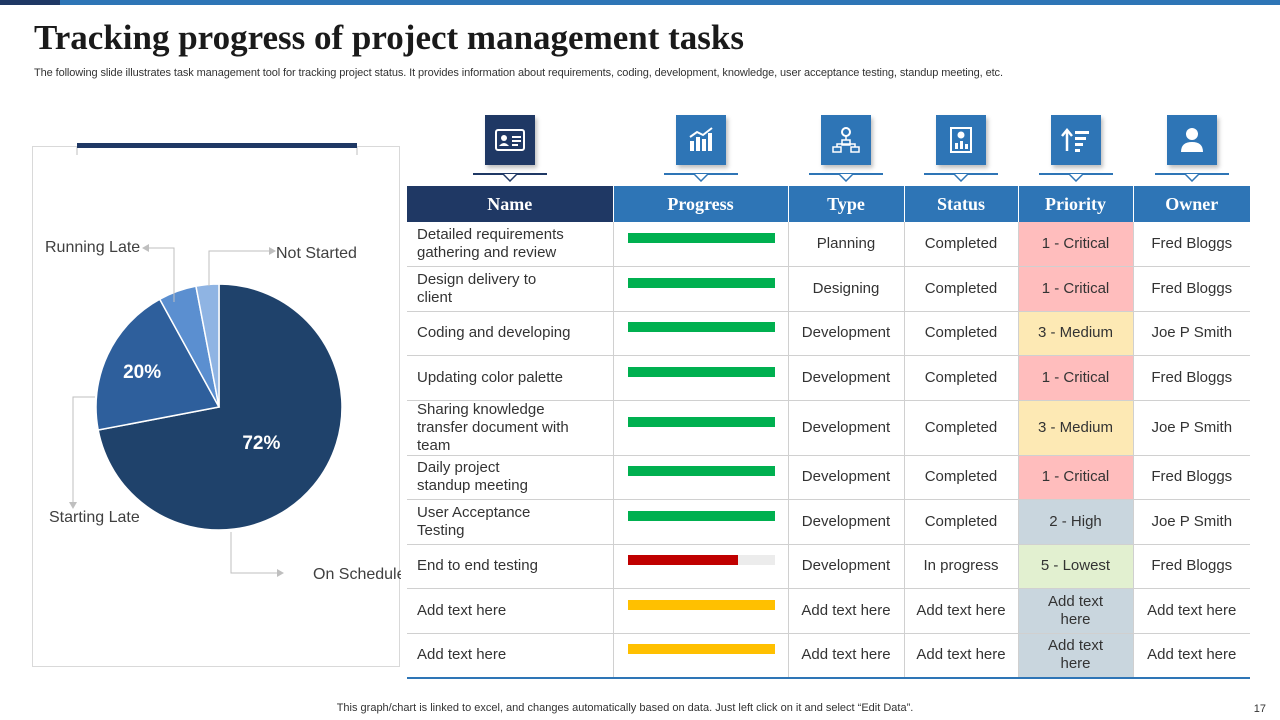 The image size is (1280, 720). What do you see at coordinates (846, 140) in the screenshot?
I see `hierarchy-icon` at bounding box center [846, 140].